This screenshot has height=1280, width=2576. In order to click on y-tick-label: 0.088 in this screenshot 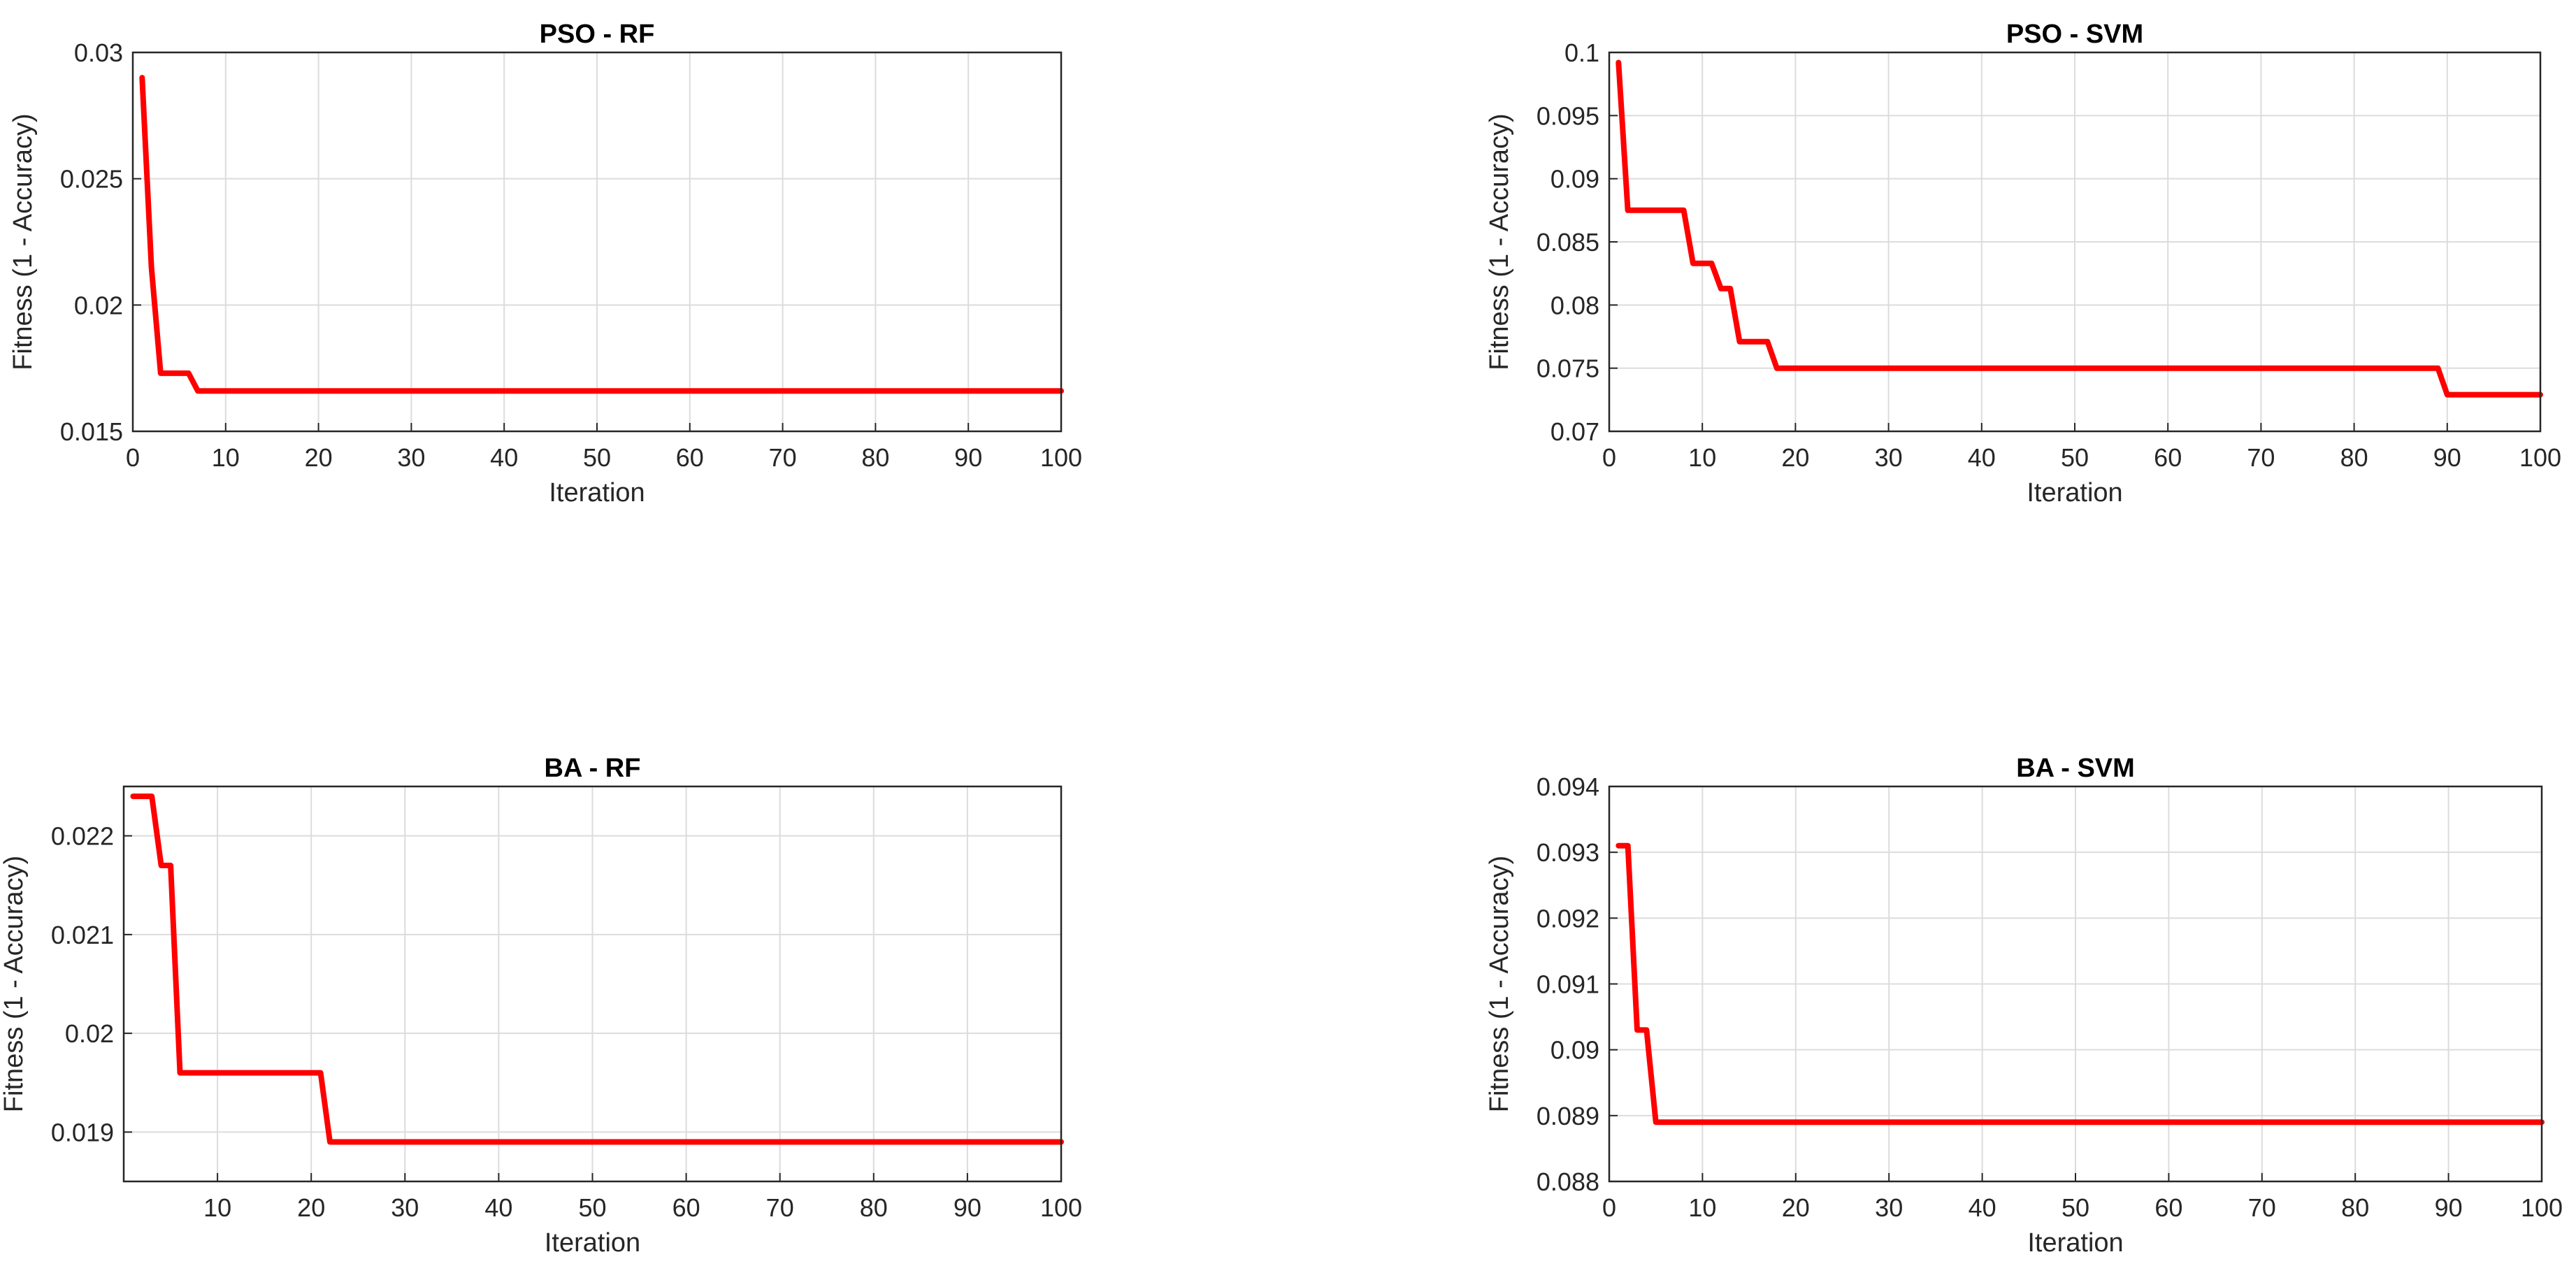, I will do `click(1568, 1181)`.